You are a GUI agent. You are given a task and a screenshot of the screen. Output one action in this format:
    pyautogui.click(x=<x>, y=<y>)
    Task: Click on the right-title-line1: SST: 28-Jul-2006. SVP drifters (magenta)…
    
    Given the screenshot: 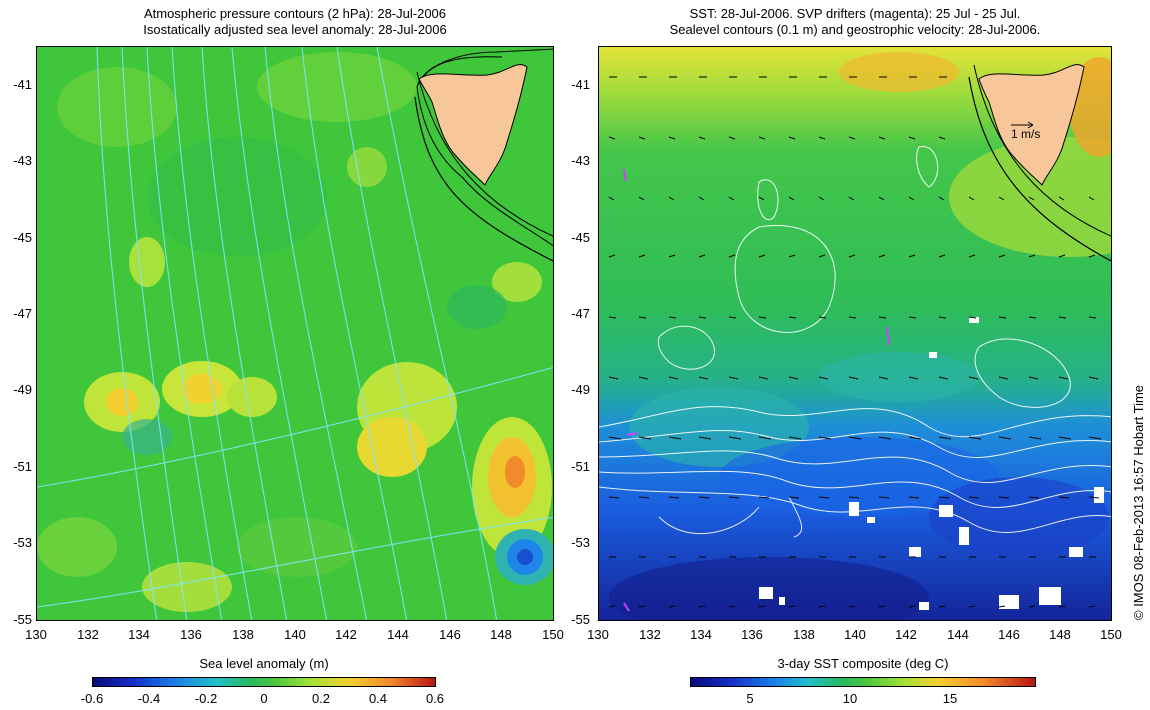 What is the action you would take?
    pyautogui.click(x=855, y=13)
    